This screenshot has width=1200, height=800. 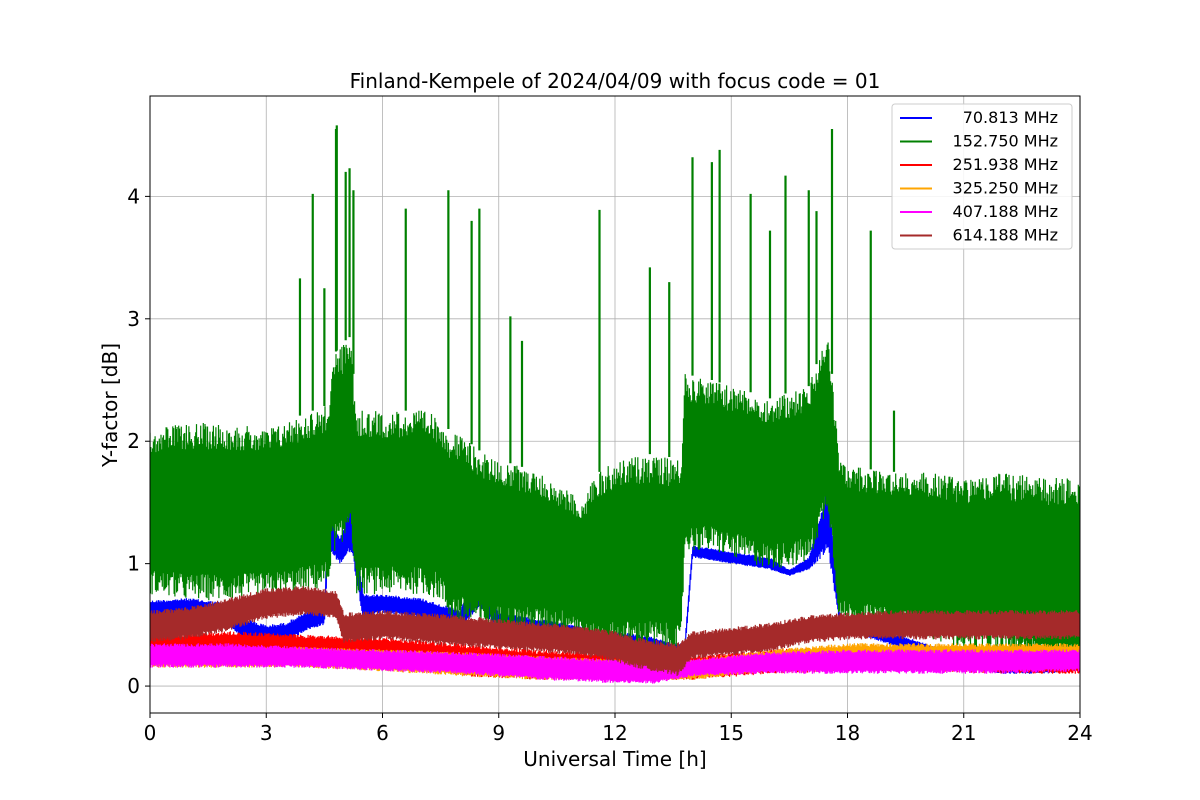 What do you see at coordinates (382, 733) in the screenshot?
I see `x-tick-label: 6` at bounding box center [382, 733].